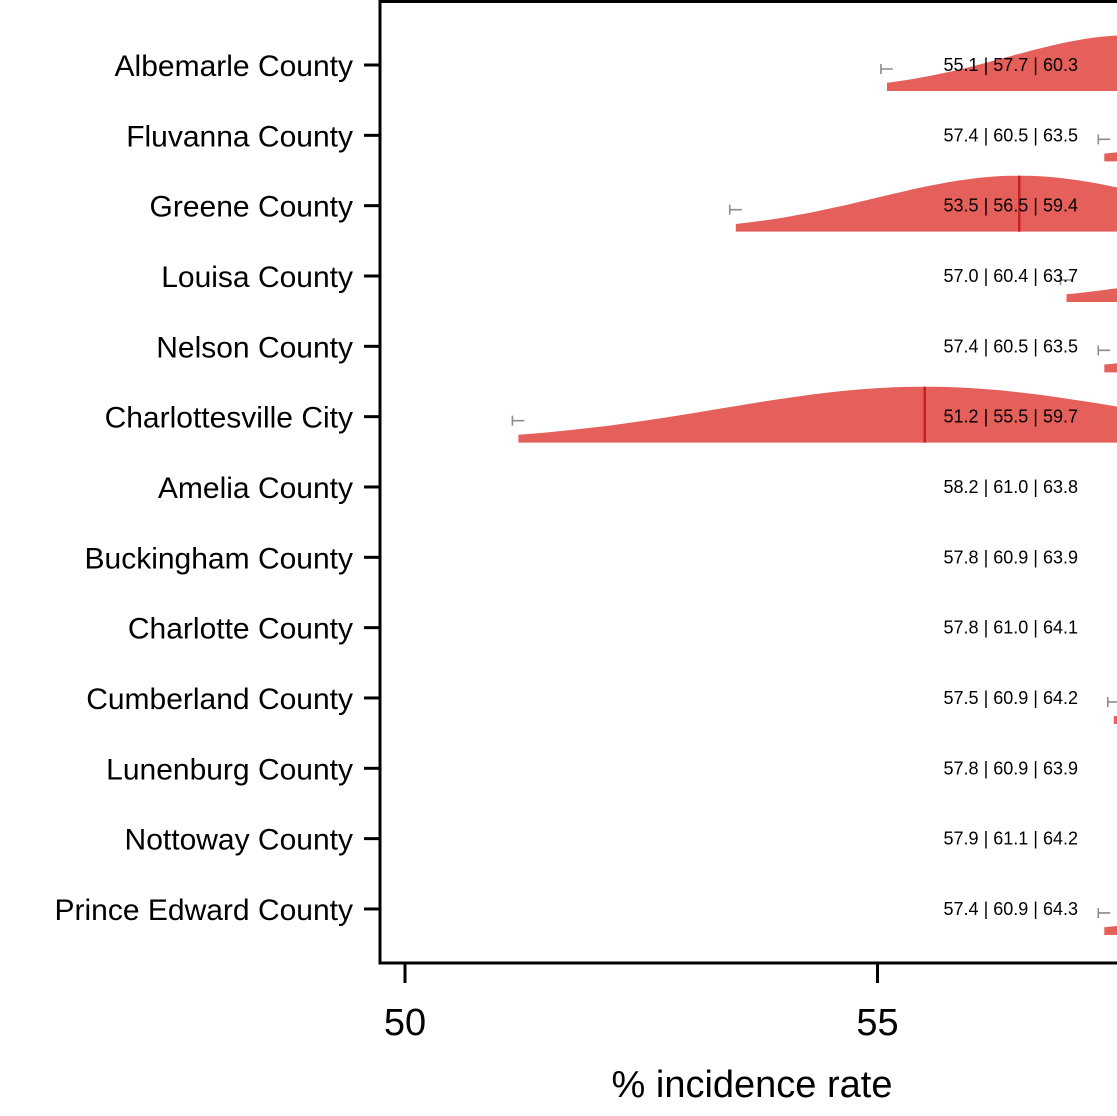  Describe the element at coordinates (219, 558) in the screenshot. I see `county-label: Buckingham County` at that location.